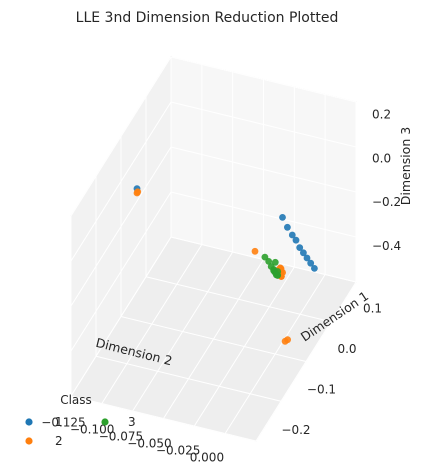  Describe the element at coordinates (59, 441) in the screenshot. I see `legend-label-2: 2` at that location.